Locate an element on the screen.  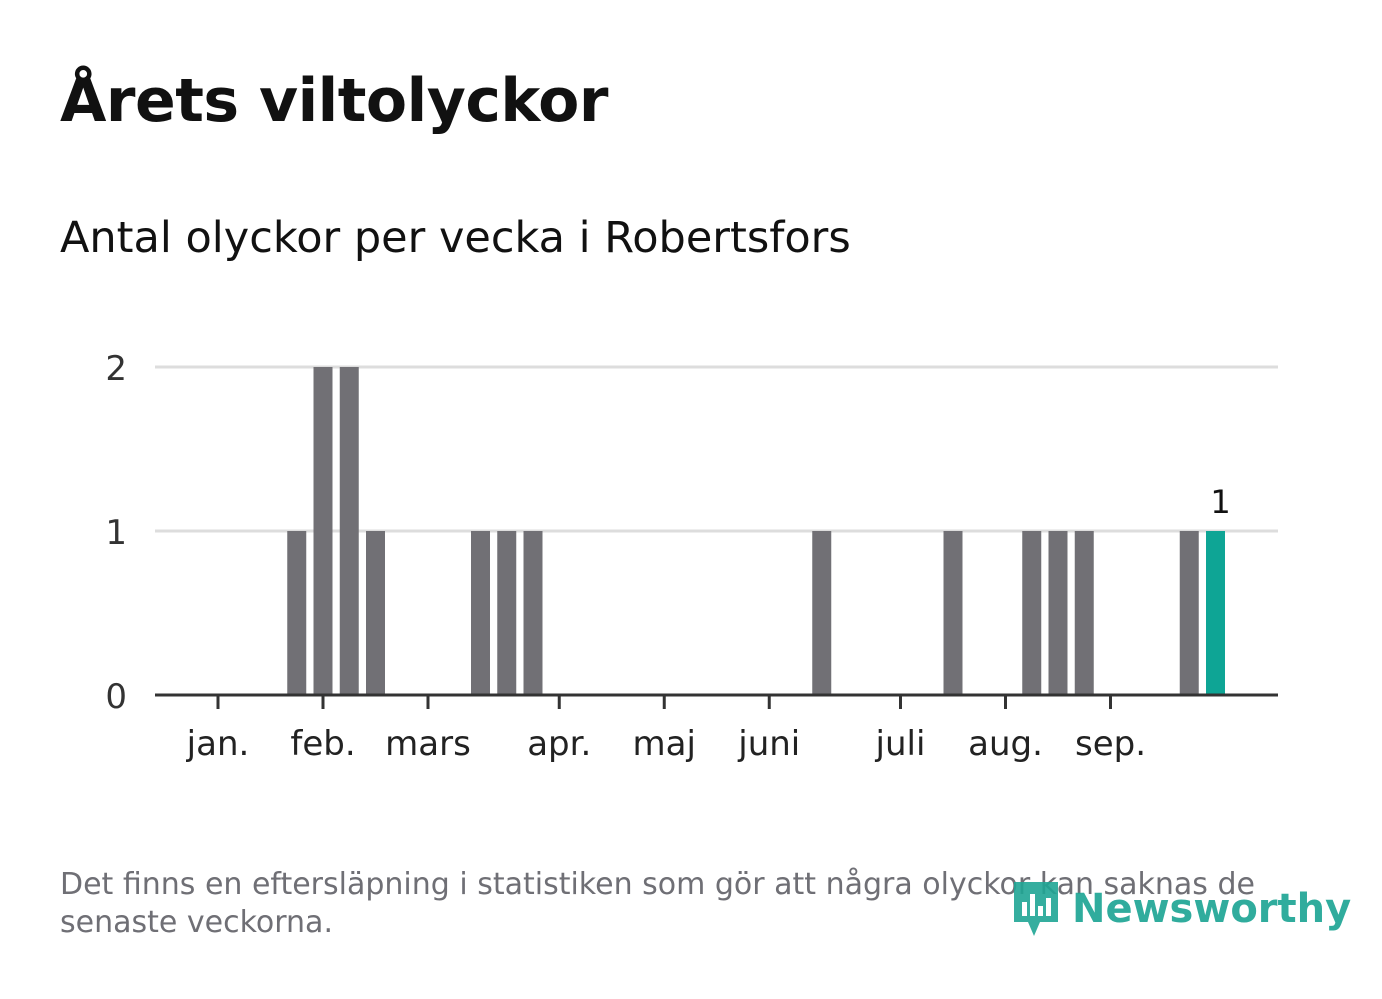
newsworthy-logo-icon is located at coordinates (1036, 909).